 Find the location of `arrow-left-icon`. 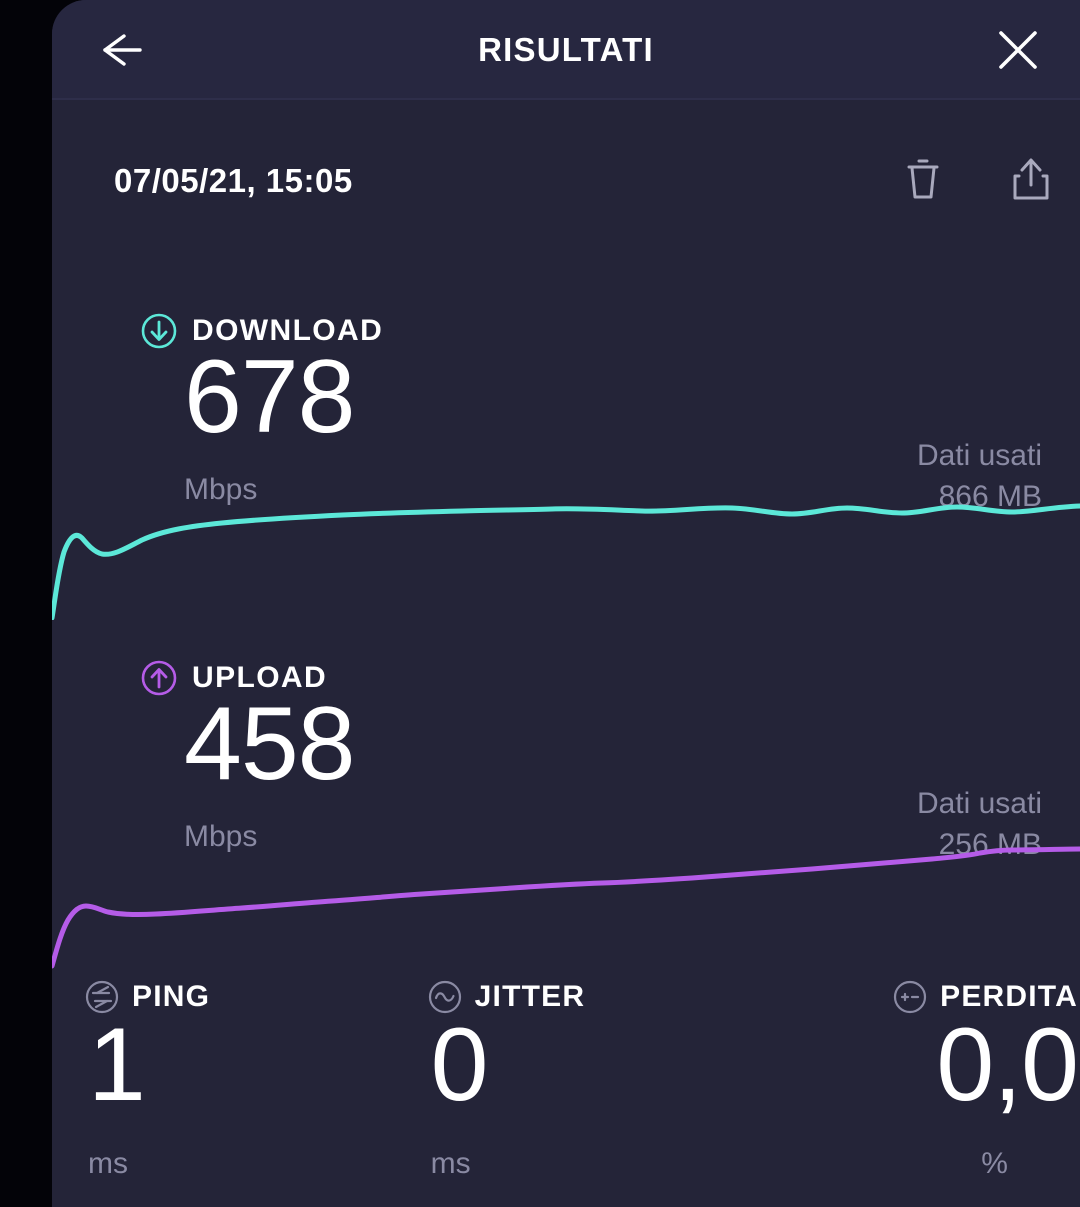

arrow-left-icon is located at coordinates (122, 50).